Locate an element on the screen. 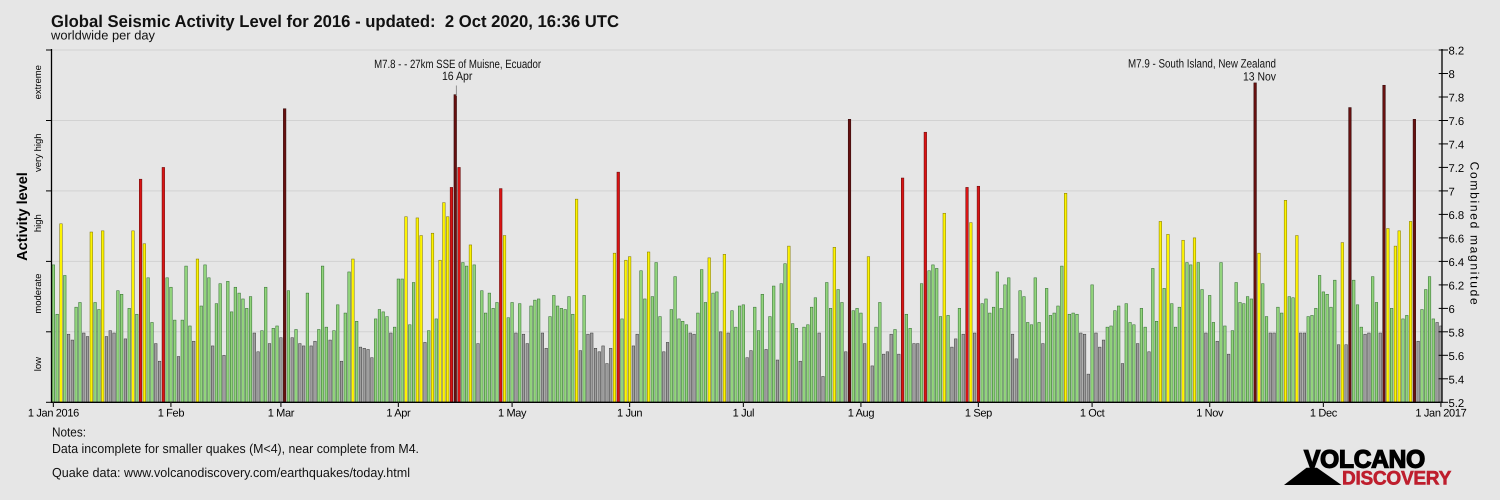  svg-text: DISCOVERY is located at coordinates (1396, 479).